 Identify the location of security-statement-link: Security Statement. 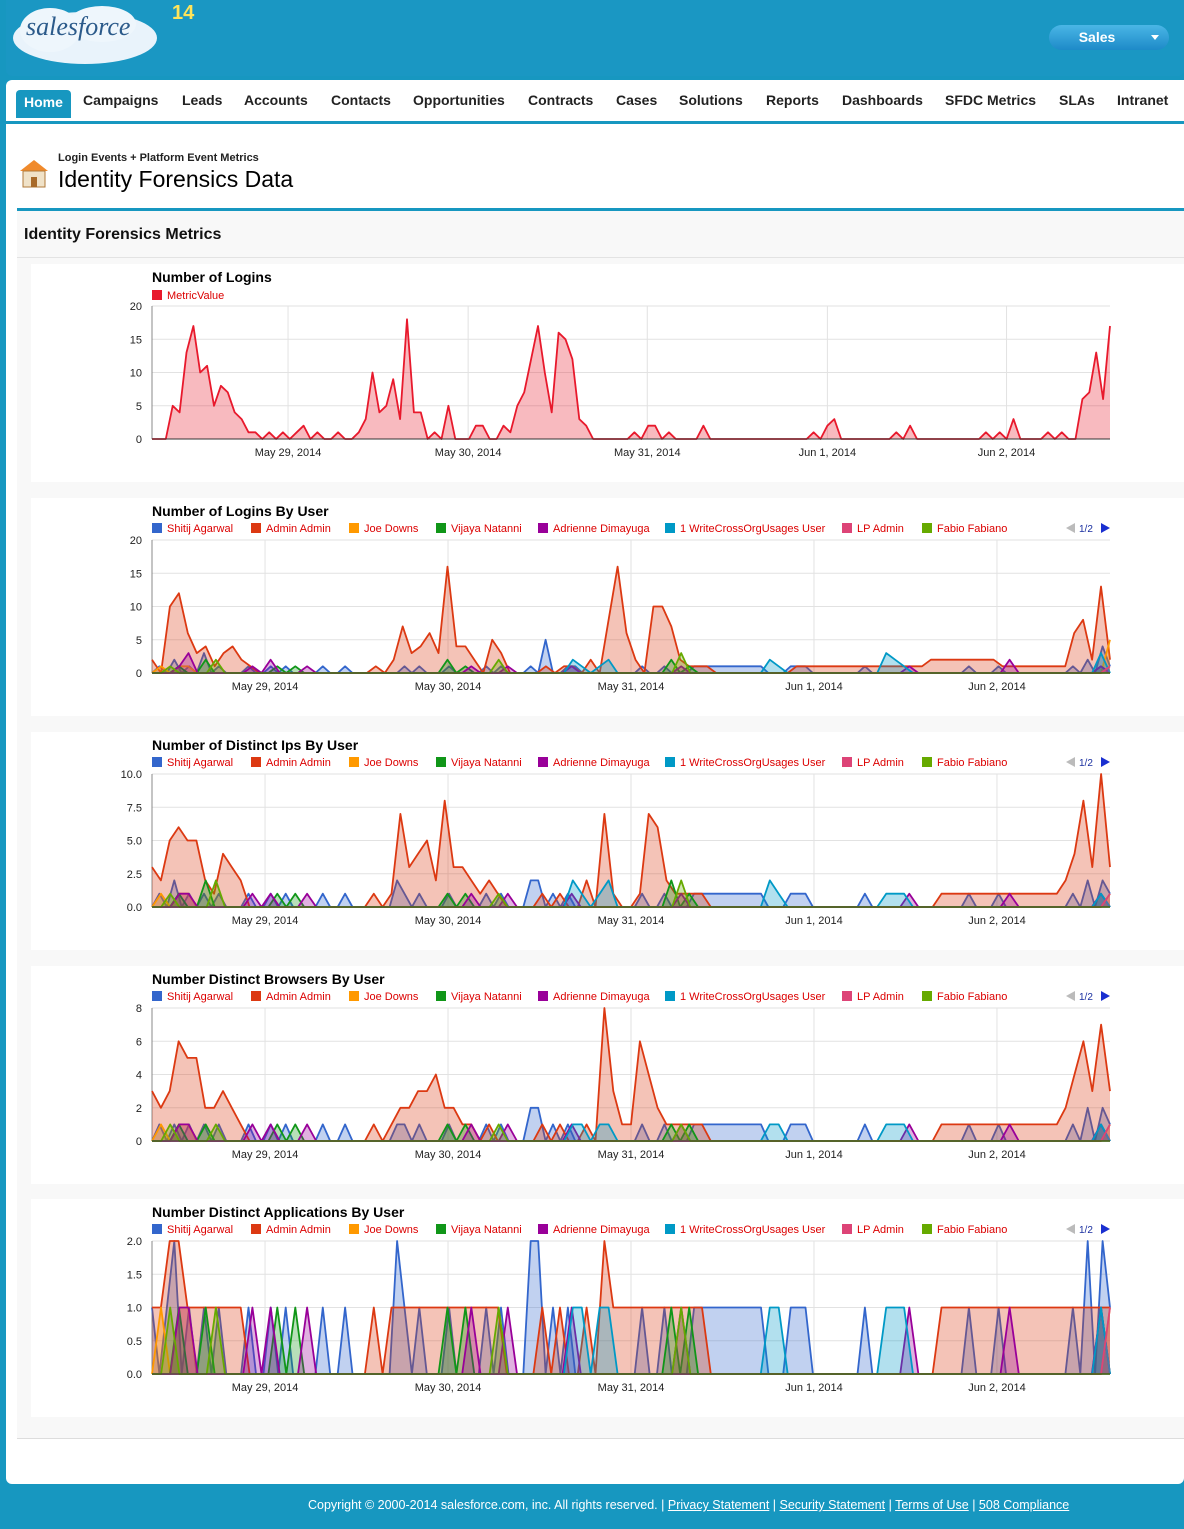
(832, 1505).